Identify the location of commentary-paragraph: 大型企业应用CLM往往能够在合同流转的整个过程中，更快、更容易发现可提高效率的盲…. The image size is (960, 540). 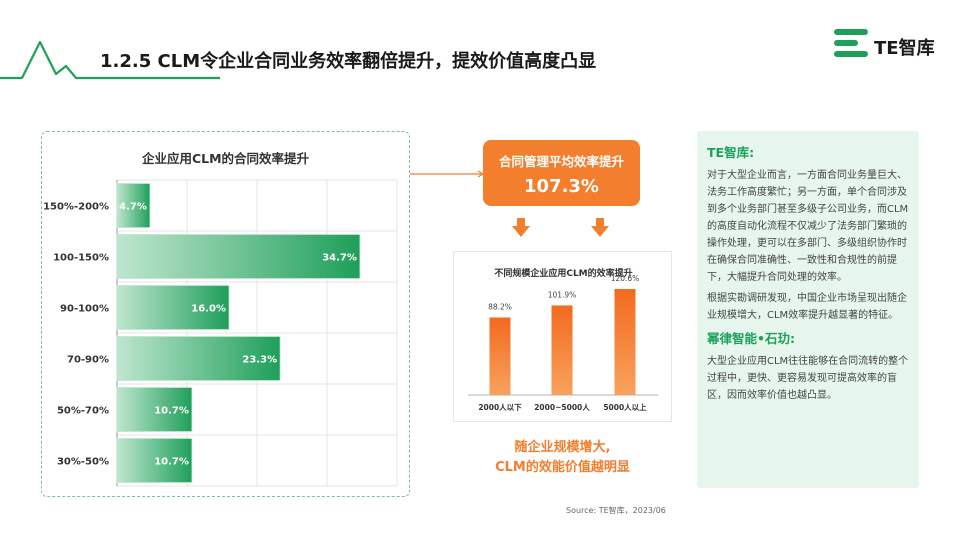
(808, 378).